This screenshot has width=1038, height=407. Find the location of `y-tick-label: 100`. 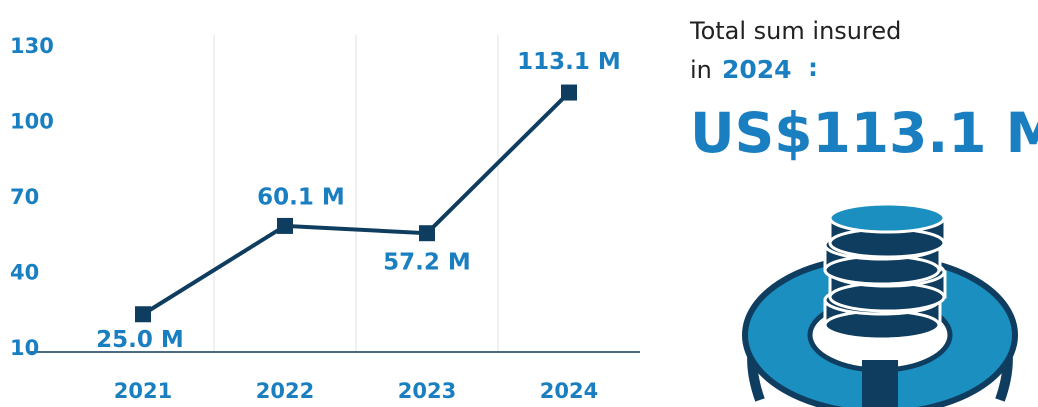

y-tick-label: 100 is located at coordinates (32, 122).